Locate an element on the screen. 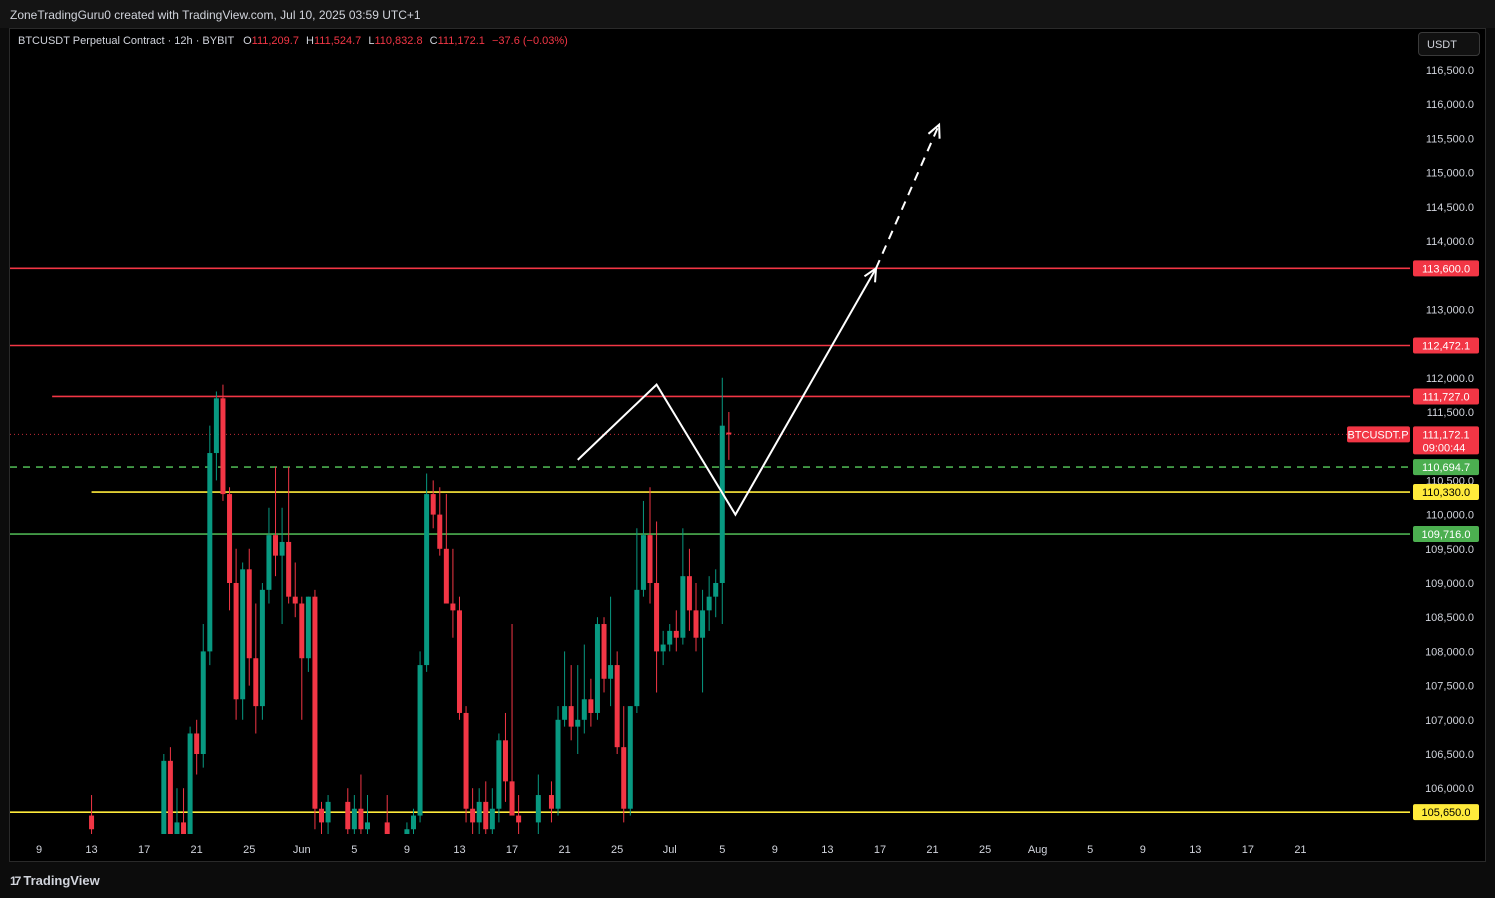 The height and width of the screenshot is (898, 1495). y-tick-label: 107,500.0 is located at coordinates (1449, 687).